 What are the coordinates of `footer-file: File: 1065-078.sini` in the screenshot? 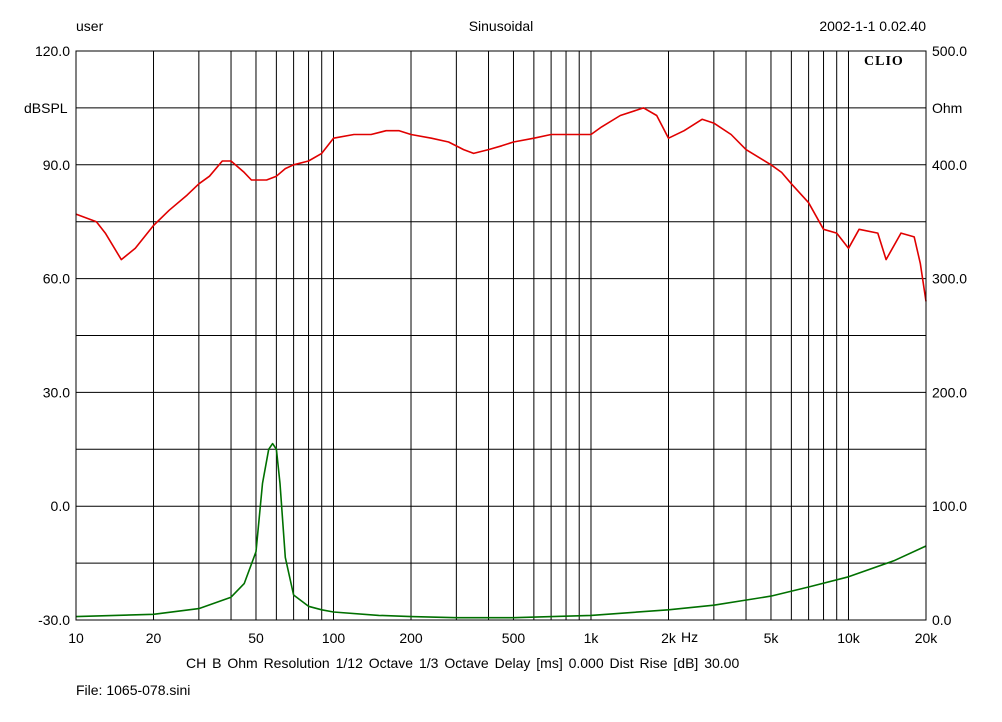 It's located at (133, 690).